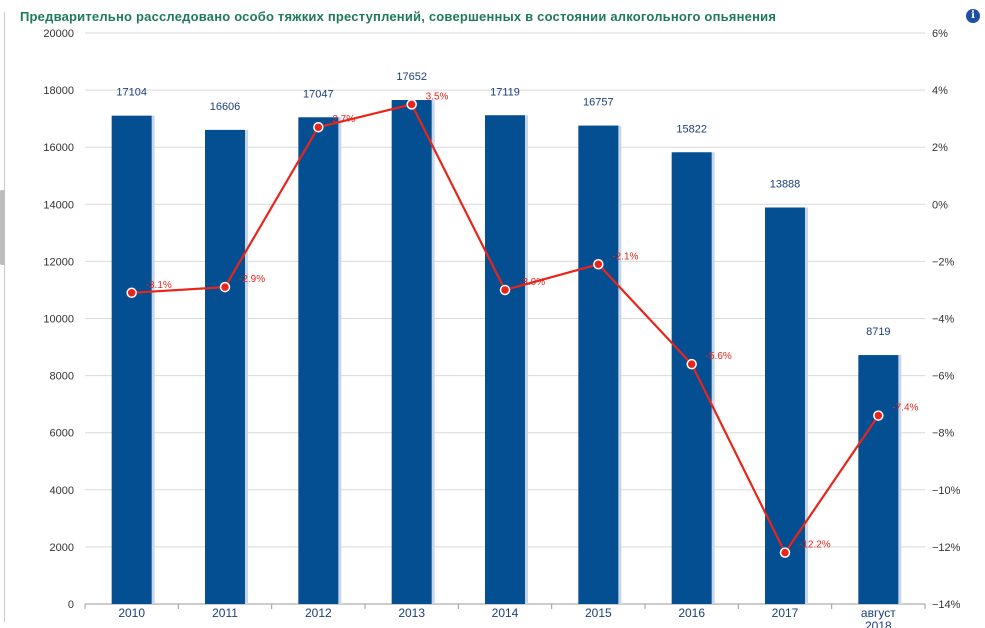 This screenshot has width=985, height=628. I want to click on x-tick-label: 2010, so click(131, 613).